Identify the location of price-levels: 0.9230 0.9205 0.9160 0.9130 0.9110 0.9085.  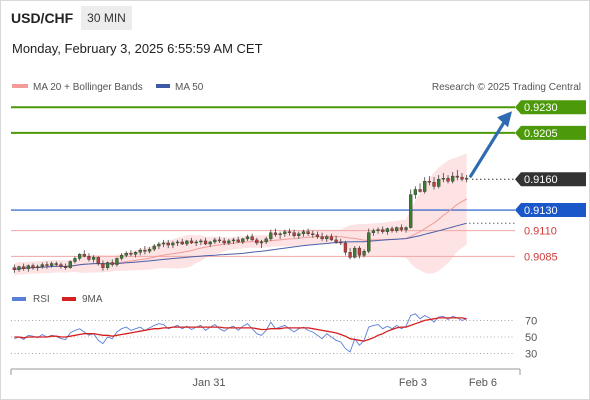
(550, 181).